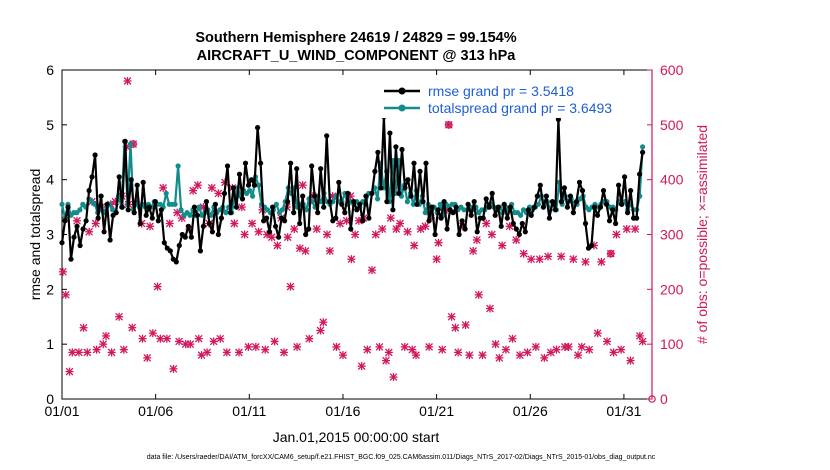 Image resolution: width=830 pixels, height=470 pixels. What do you see at coordinates (448, 125) in the screenshot?
I see `obs-possible-marker` at bounding box center [448, 125].